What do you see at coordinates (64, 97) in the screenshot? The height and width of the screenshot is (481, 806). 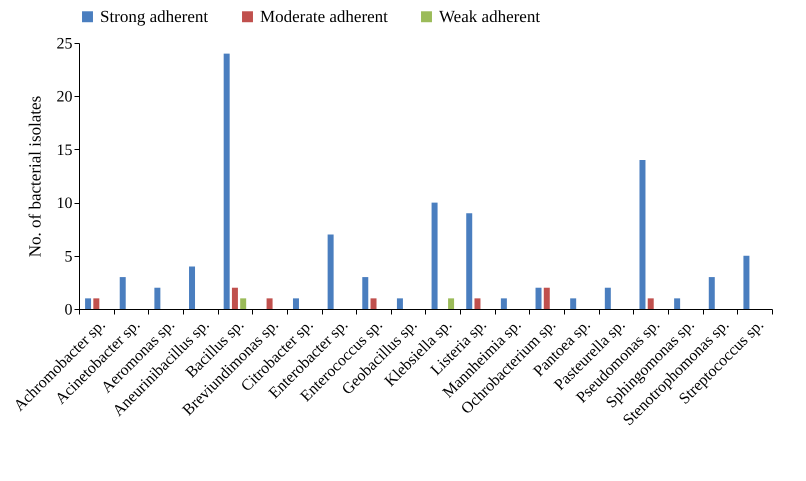 I see `y-tick-label: 20` at bounding box center [64, 97].